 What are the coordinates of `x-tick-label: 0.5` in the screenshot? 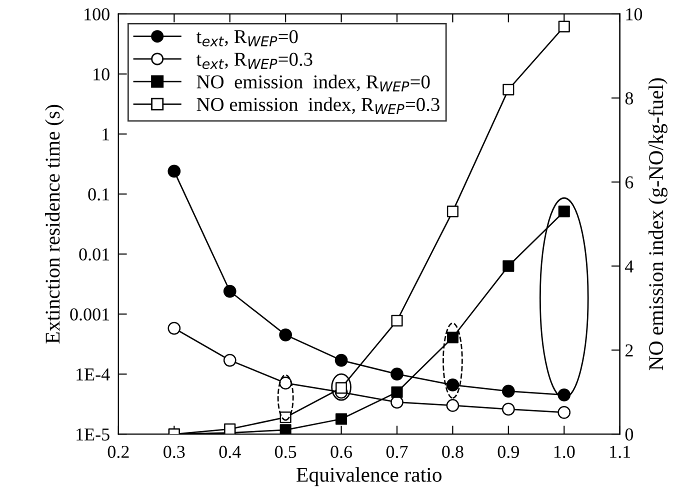 It's located at (285, 452).